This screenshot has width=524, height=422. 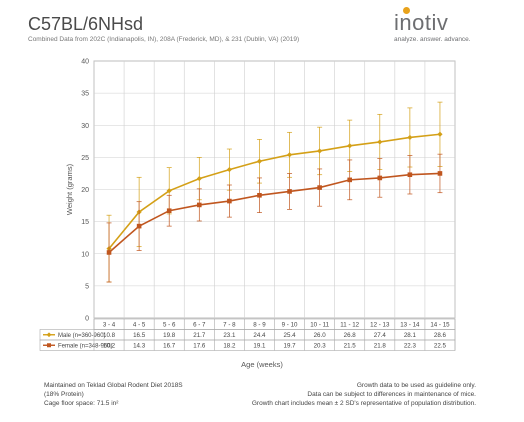 What do you see at coordinates (85, 62) in the screenshot?
I see `y-tick-label: 40` at bounding box center [85, 62].